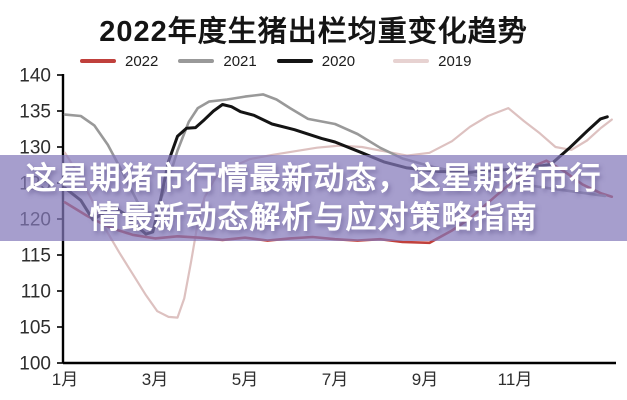 This screenshot has height=400, width=627. I want to click on legend-line-swatch-2021, so click(196, 61).